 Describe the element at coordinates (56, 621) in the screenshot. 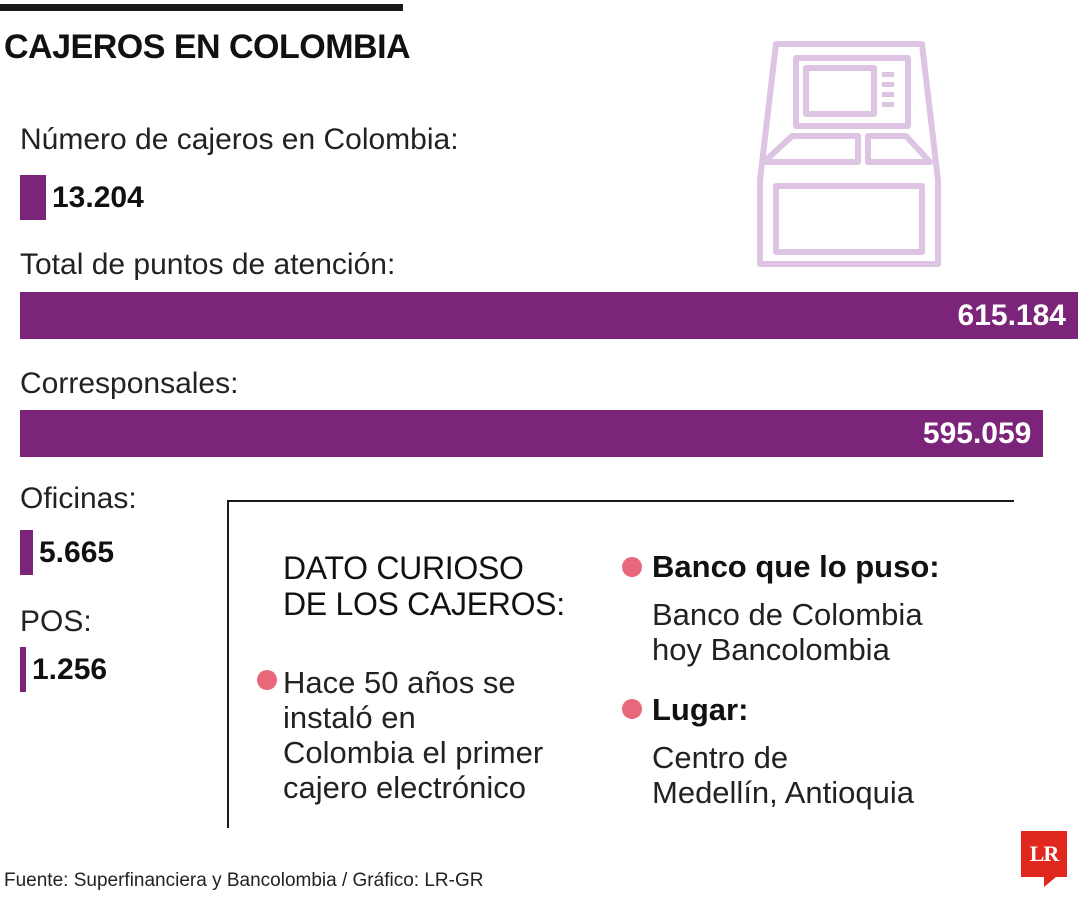

I see `metric-label-pos: POS:` at that location.